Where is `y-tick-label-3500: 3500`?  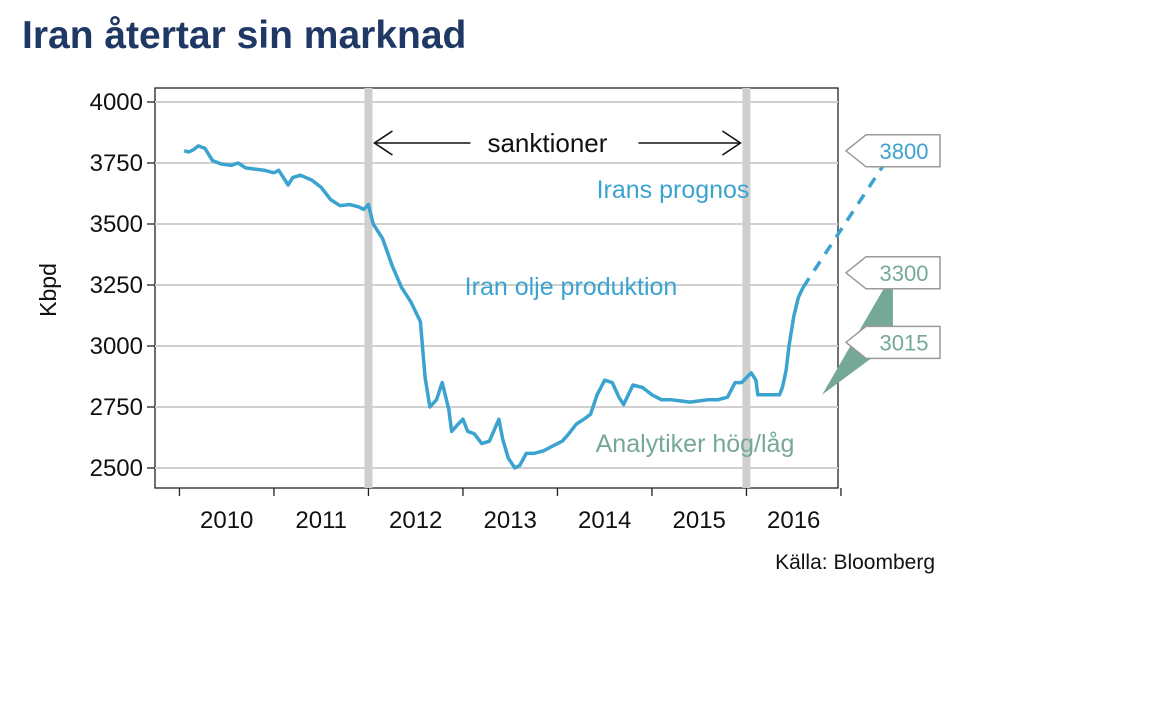 y-tick-label-3500: 3500 is located at coordinates (116, 224).